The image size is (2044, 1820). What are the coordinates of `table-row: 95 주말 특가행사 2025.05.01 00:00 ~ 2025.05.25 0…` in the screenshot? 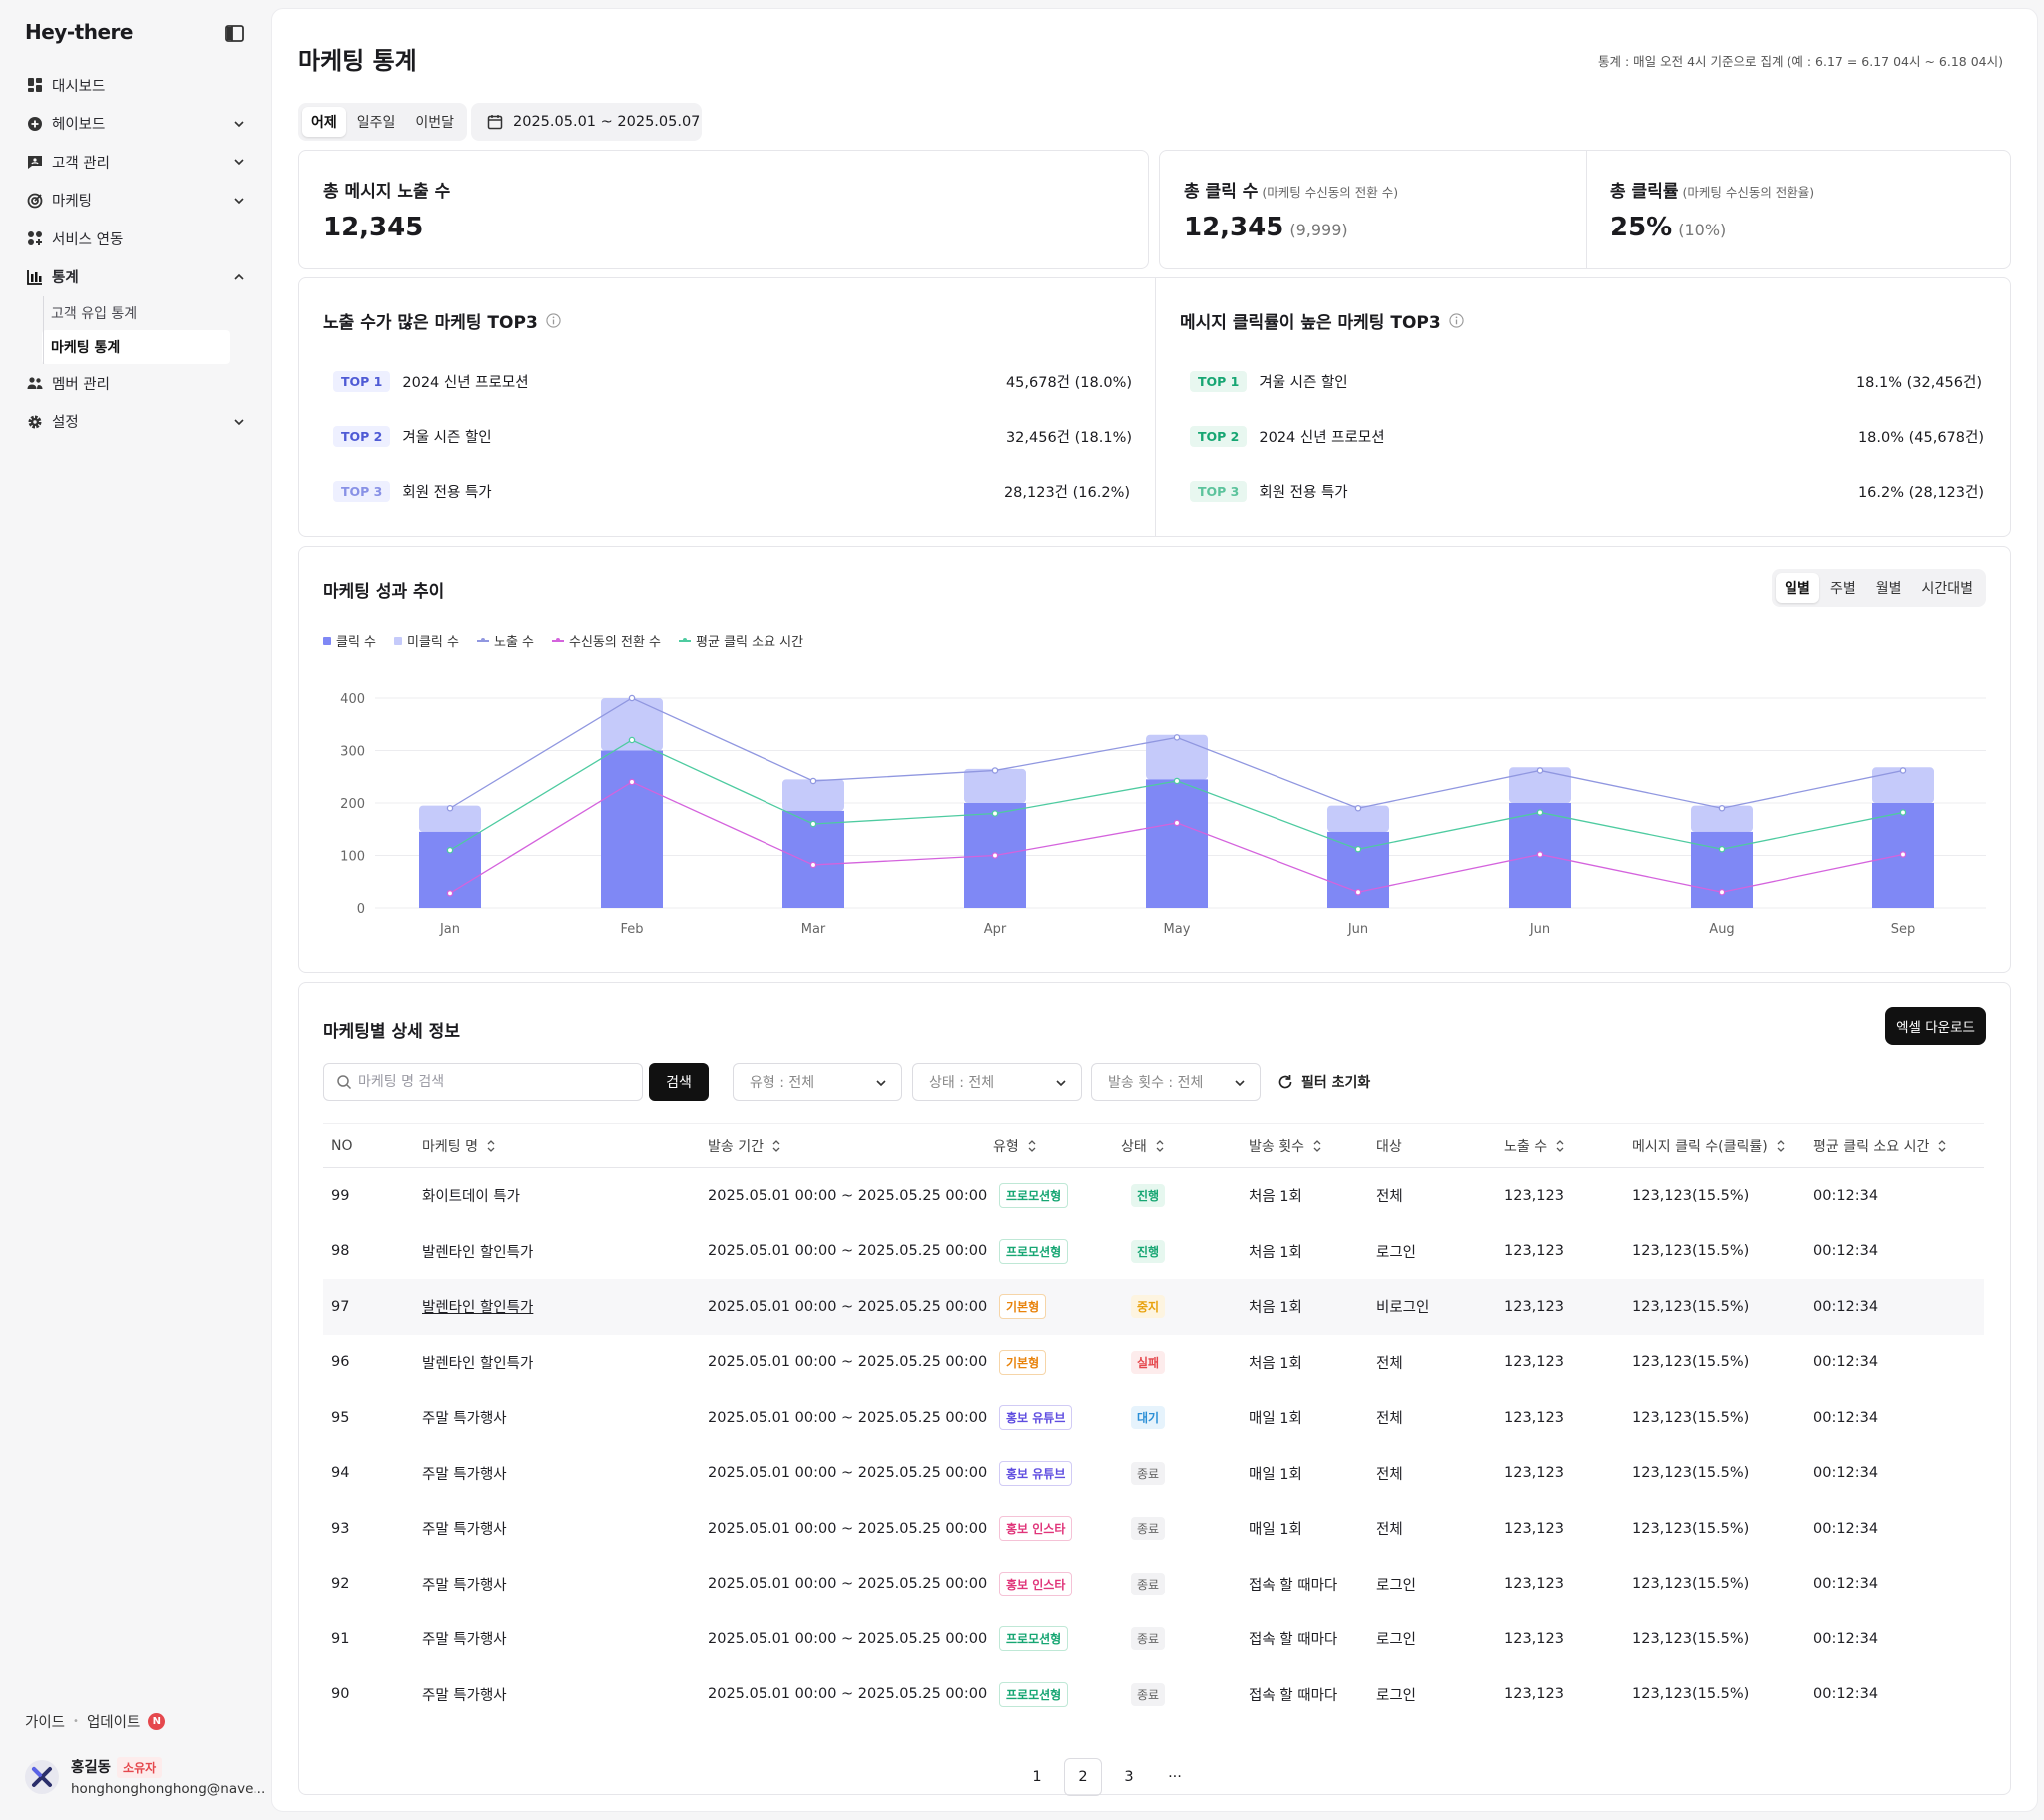 It's located at (1153, 1418).